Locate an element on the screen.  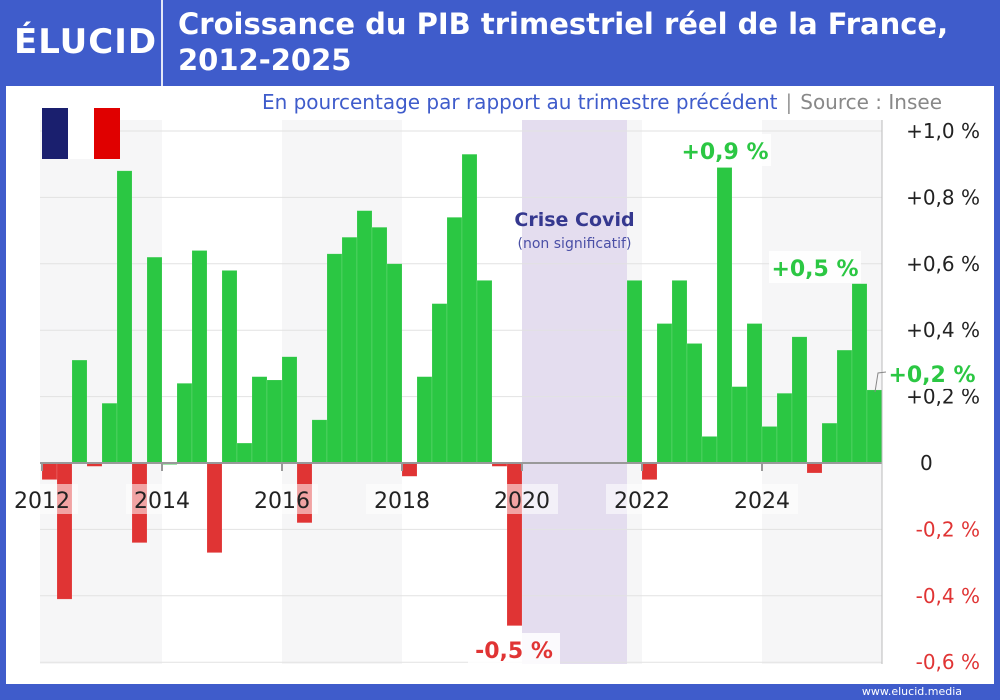
x-tick-label: 2014 is located at coordinates (162, 501).